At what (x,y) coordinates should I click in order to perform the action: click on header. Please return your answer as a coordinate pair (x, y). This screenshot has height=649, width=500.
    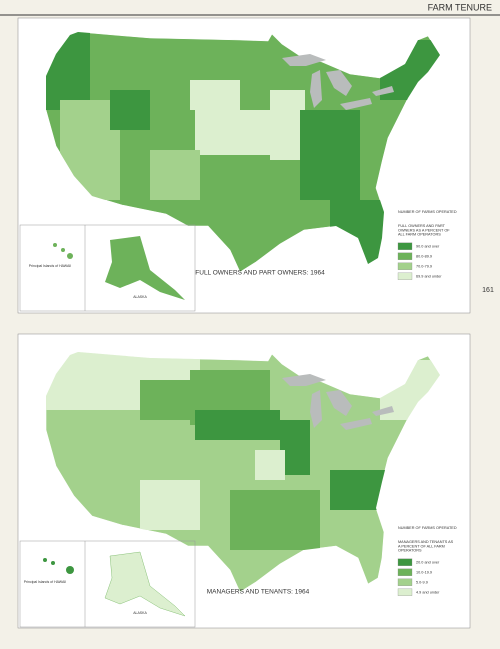
    Looking at the image, I should click on (250, 8).